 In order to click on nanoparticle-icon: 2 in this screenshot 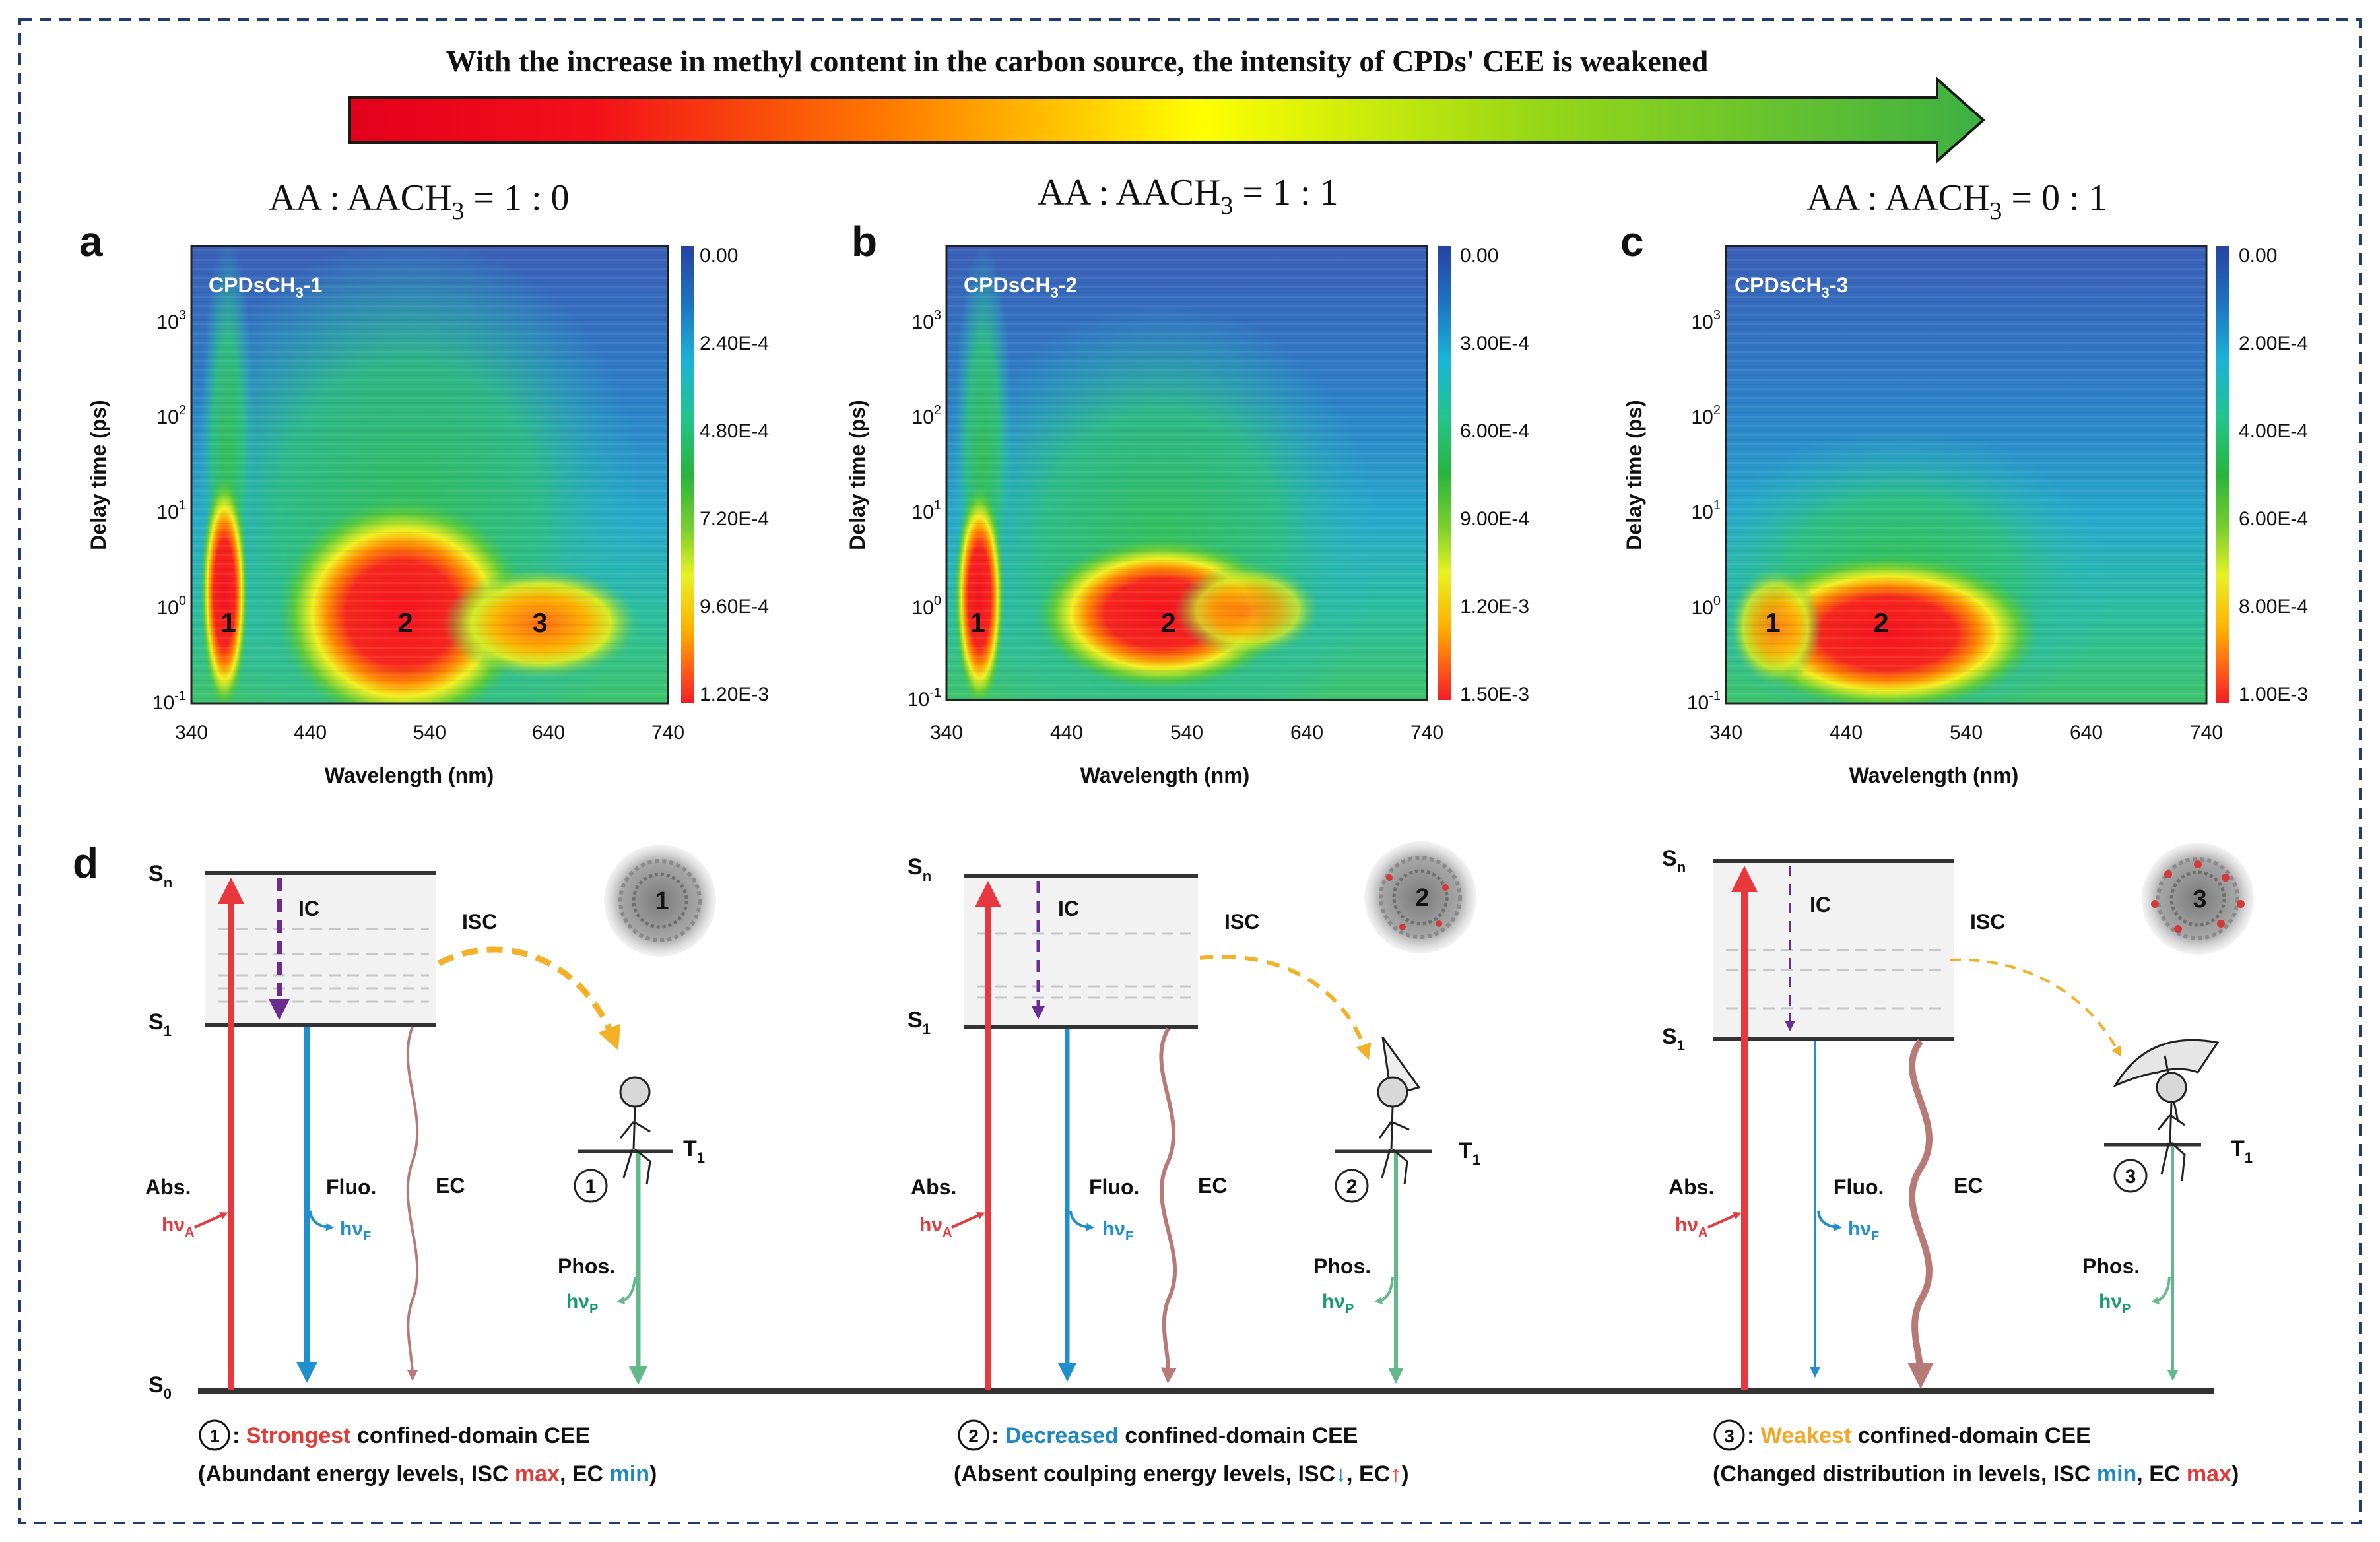, I will do `click(1420, 897)`.